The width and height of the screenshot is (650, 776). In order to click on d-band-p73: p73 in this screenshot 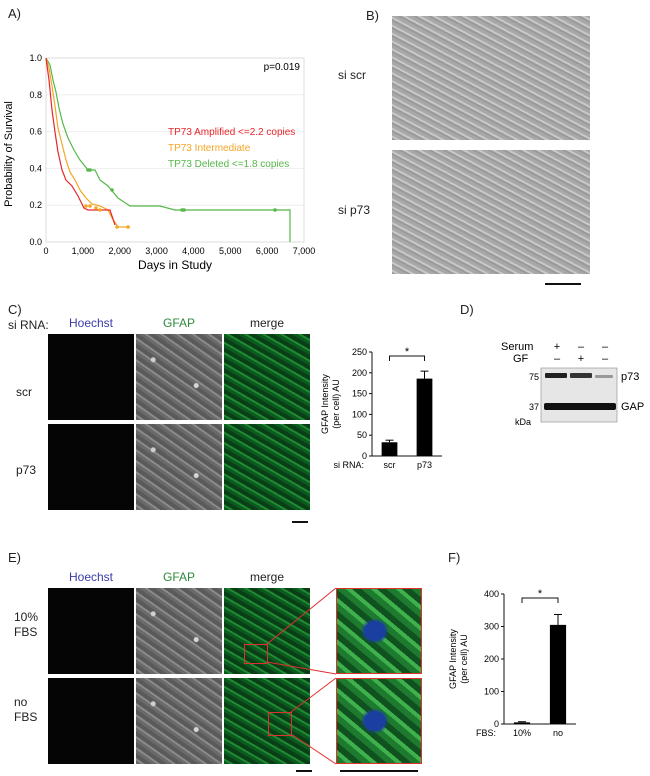, I will do `click(630, 377)`.